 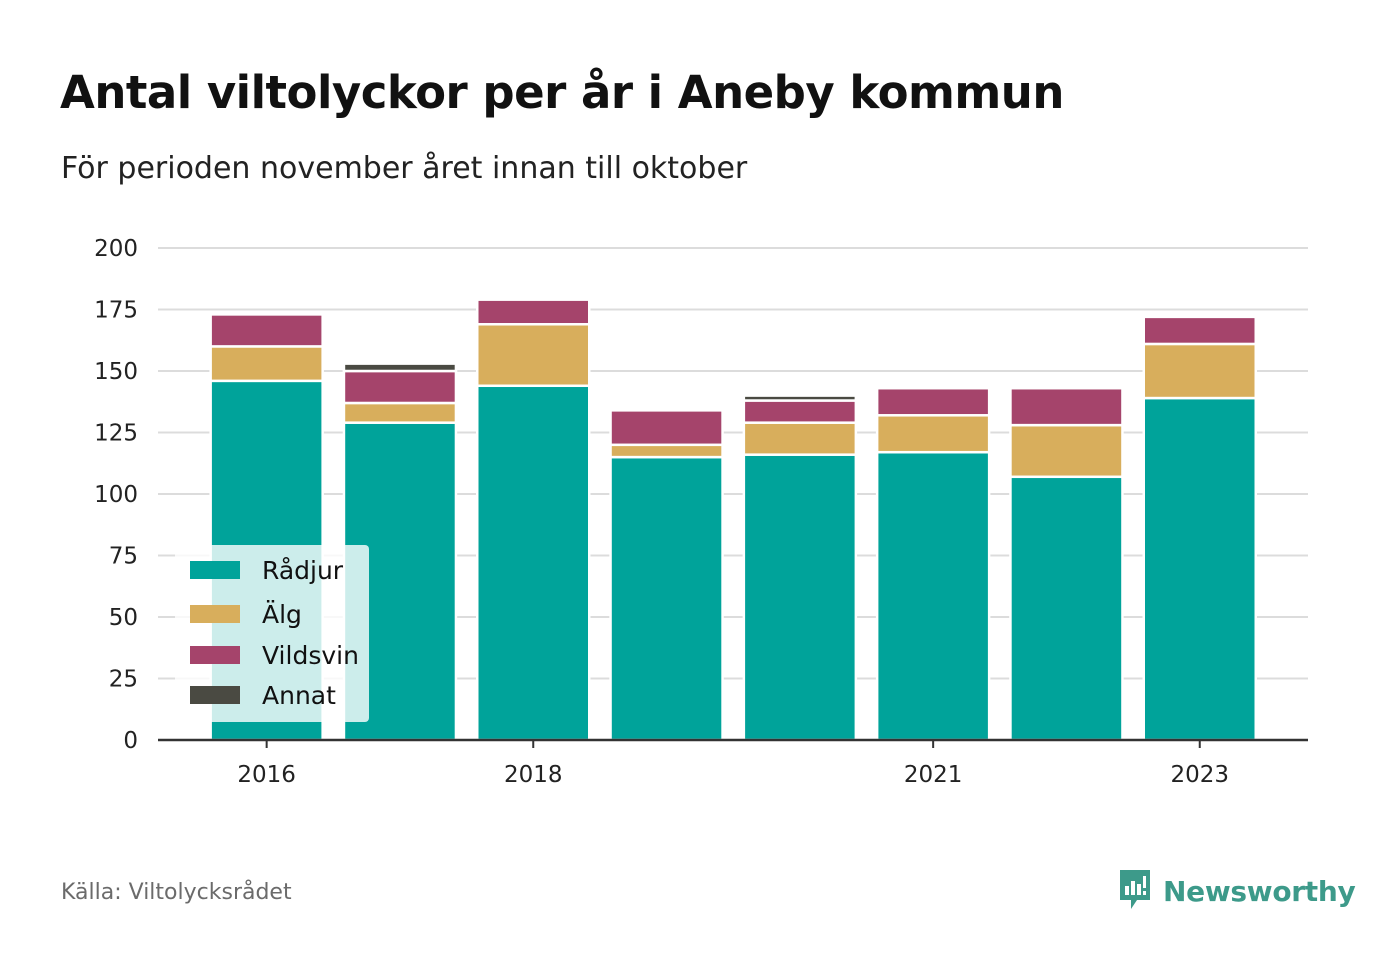 What do you see at coordinates (123, 680) in the screenshot?
I see `y-tick-label: 25` at bounding box center [123, 680].